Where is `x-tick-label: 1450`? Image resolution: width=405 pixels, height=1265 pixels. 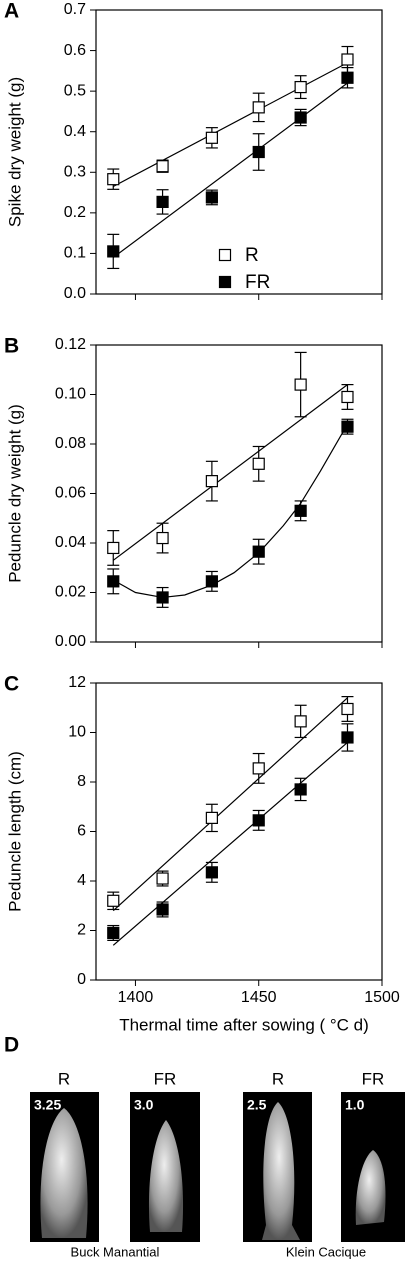
x-tick-label: 1450 is located at coordinates (259, 997).